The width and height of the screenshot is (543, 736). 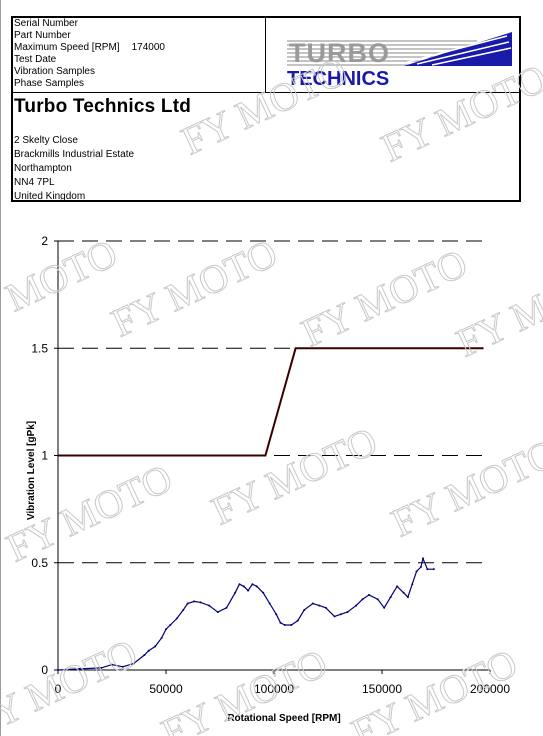 I want to click on field-part-number: Part Number, so click(x=139, y=36).